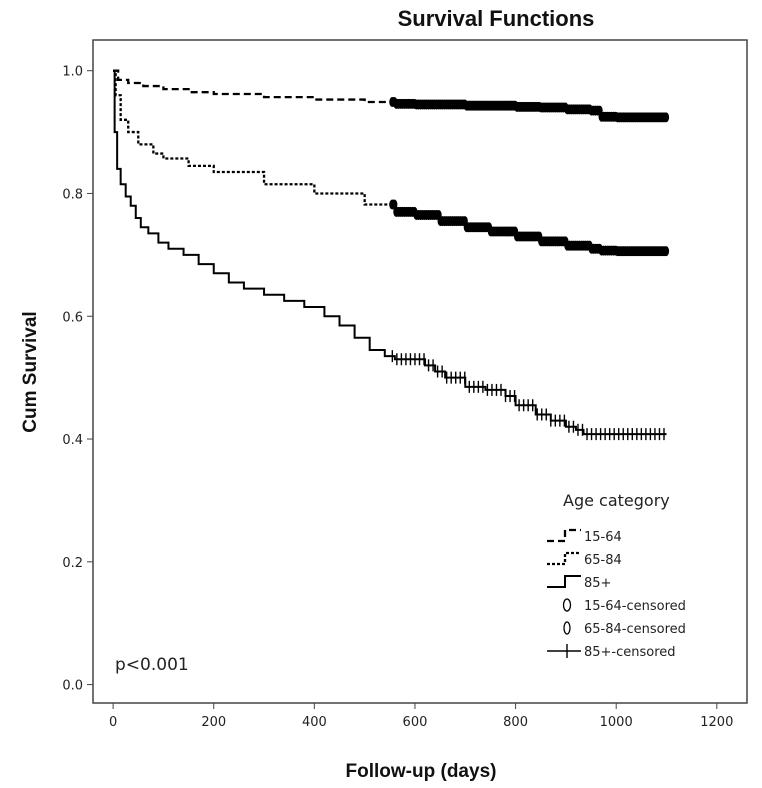 Image resolution: width=762 pixels, height=788 pixels. What do you see at coordinates (515, 722) in the screenshot?
I see `x-tick-label: 800` at bounding box center [515, 722].